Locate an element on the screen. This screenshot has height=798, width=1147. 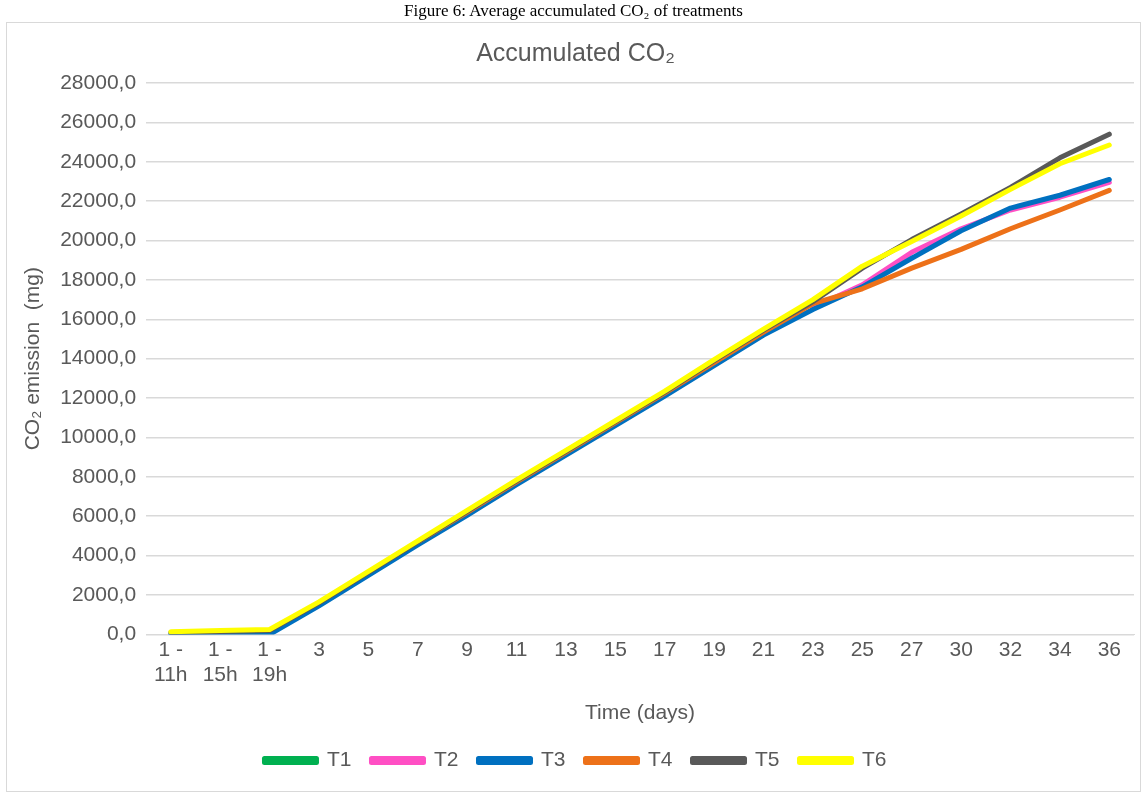
y-tick-label: 28000,0 is located at coordinates (98, 81).